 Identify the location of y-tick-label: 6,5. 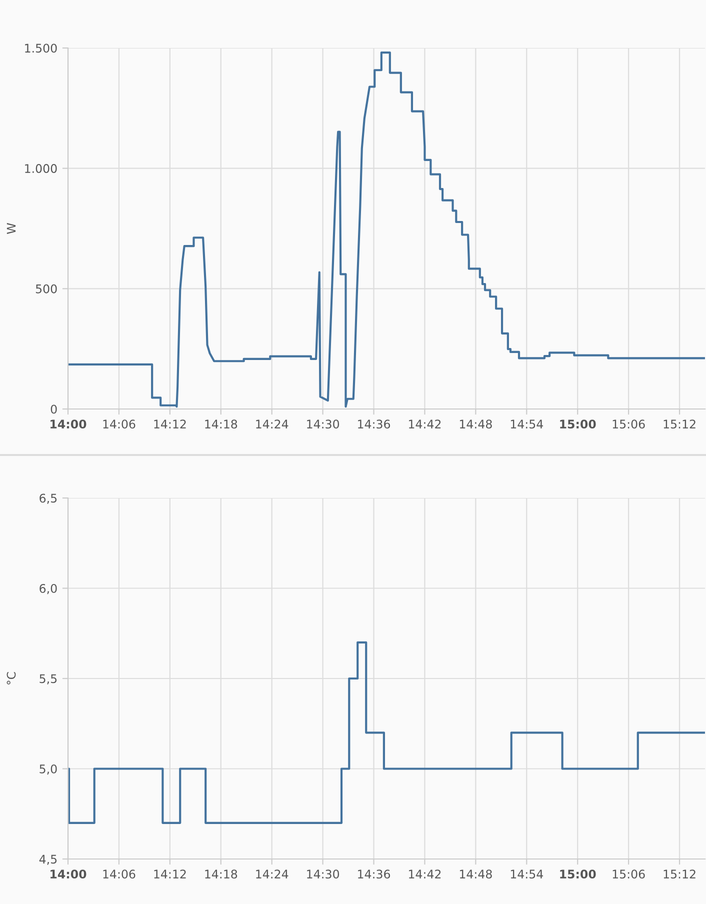
(48, 499).